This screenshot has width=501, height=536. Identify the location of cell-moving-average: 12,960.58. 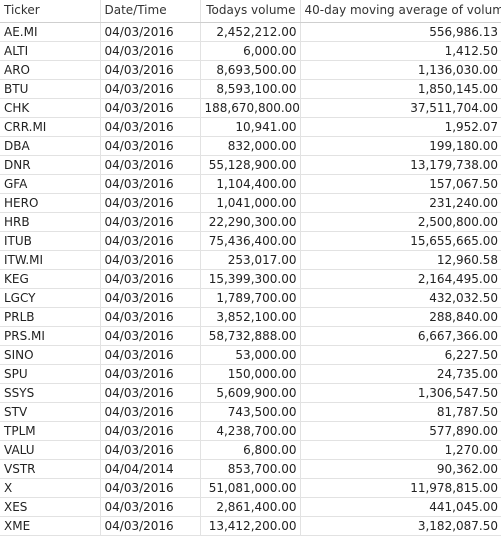
(400, 260).